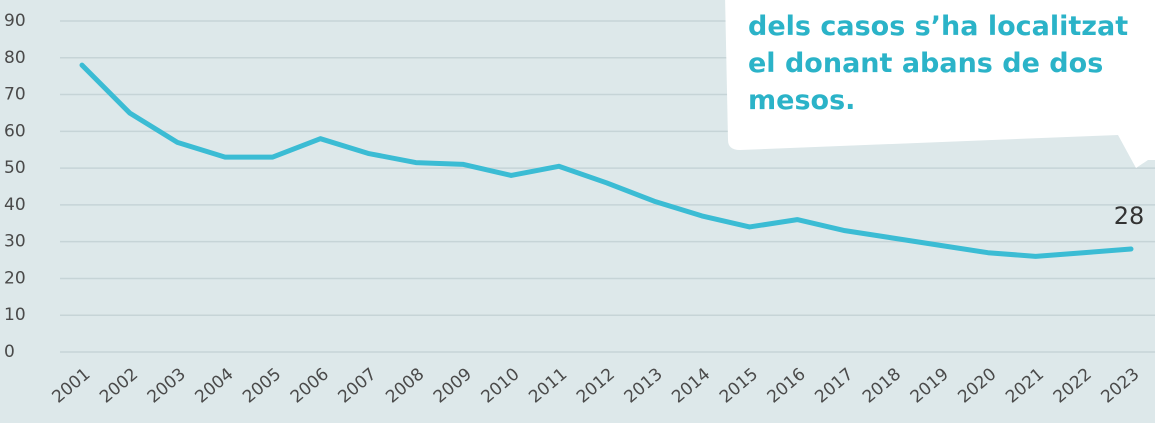 Image resolution: width=1155 pixels, height=423 pixels. What do you see at coordinates (1120, 385) in the screenshot?
I see `x-tick-label: 2023` at bounding box center [1120, 385].